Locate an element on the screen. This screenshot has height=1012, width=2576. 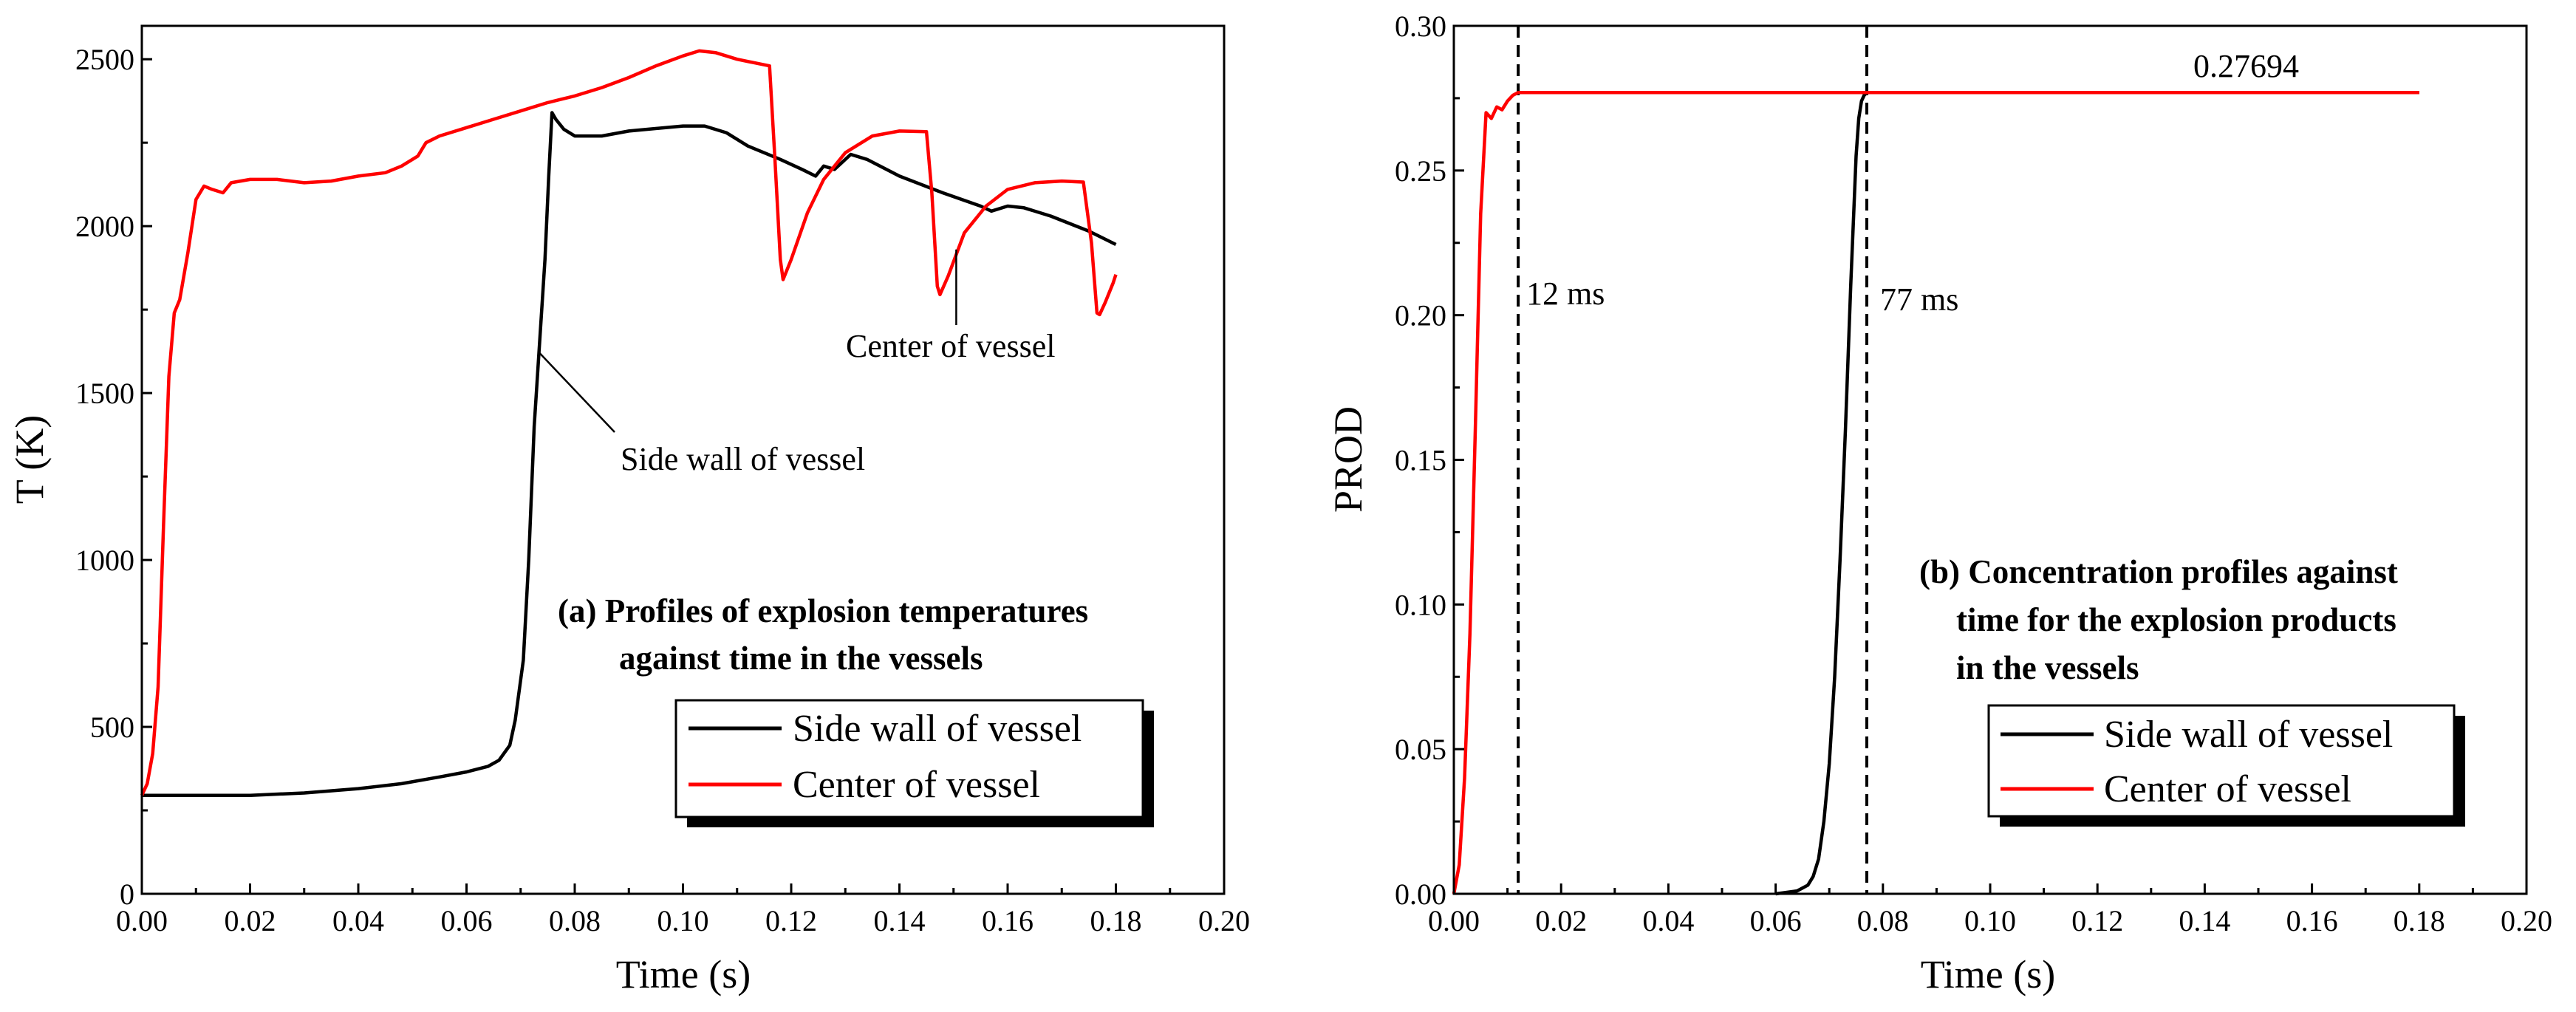
panel-b-y-tick-label: 0.25 is located at coordinates (1421, 171).